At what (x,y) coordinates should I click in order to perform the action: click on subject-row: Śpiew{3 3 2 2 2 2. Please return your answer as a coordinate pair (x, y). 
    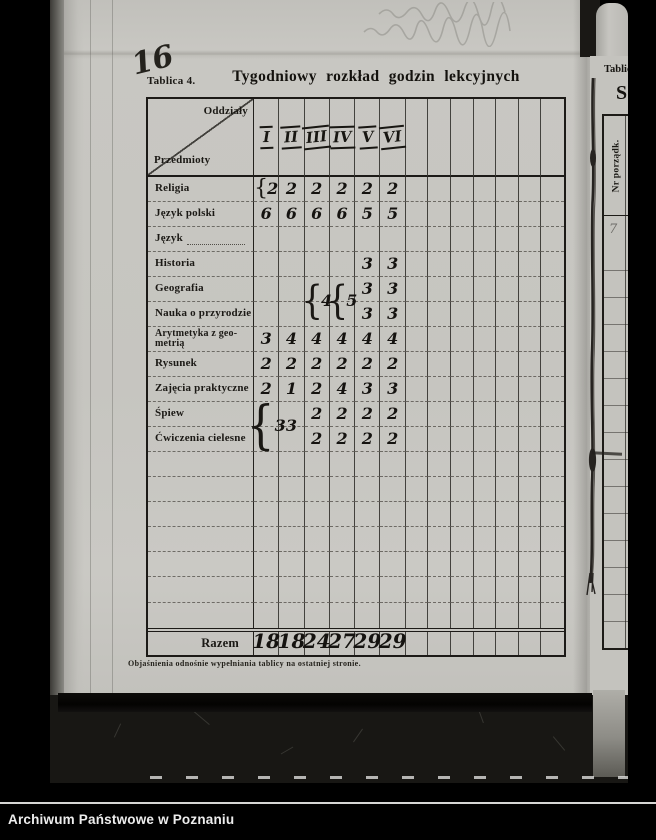
    Looking at the image, I should click on (356, 424).